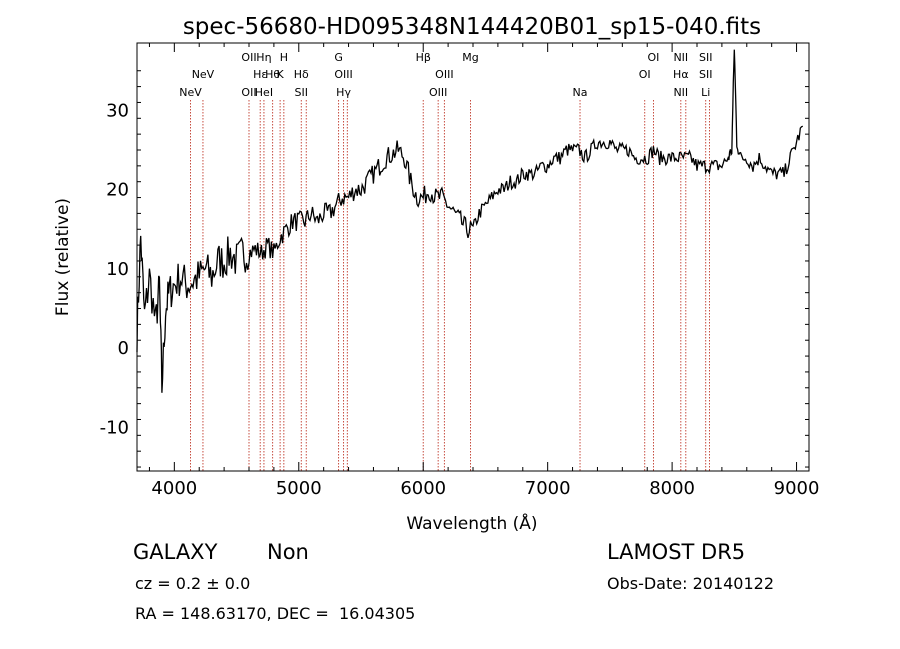 Image resolution: width=900 pixels, height=649 pixels. I want to click on x-tick-label: 7000, so click(548, 488).